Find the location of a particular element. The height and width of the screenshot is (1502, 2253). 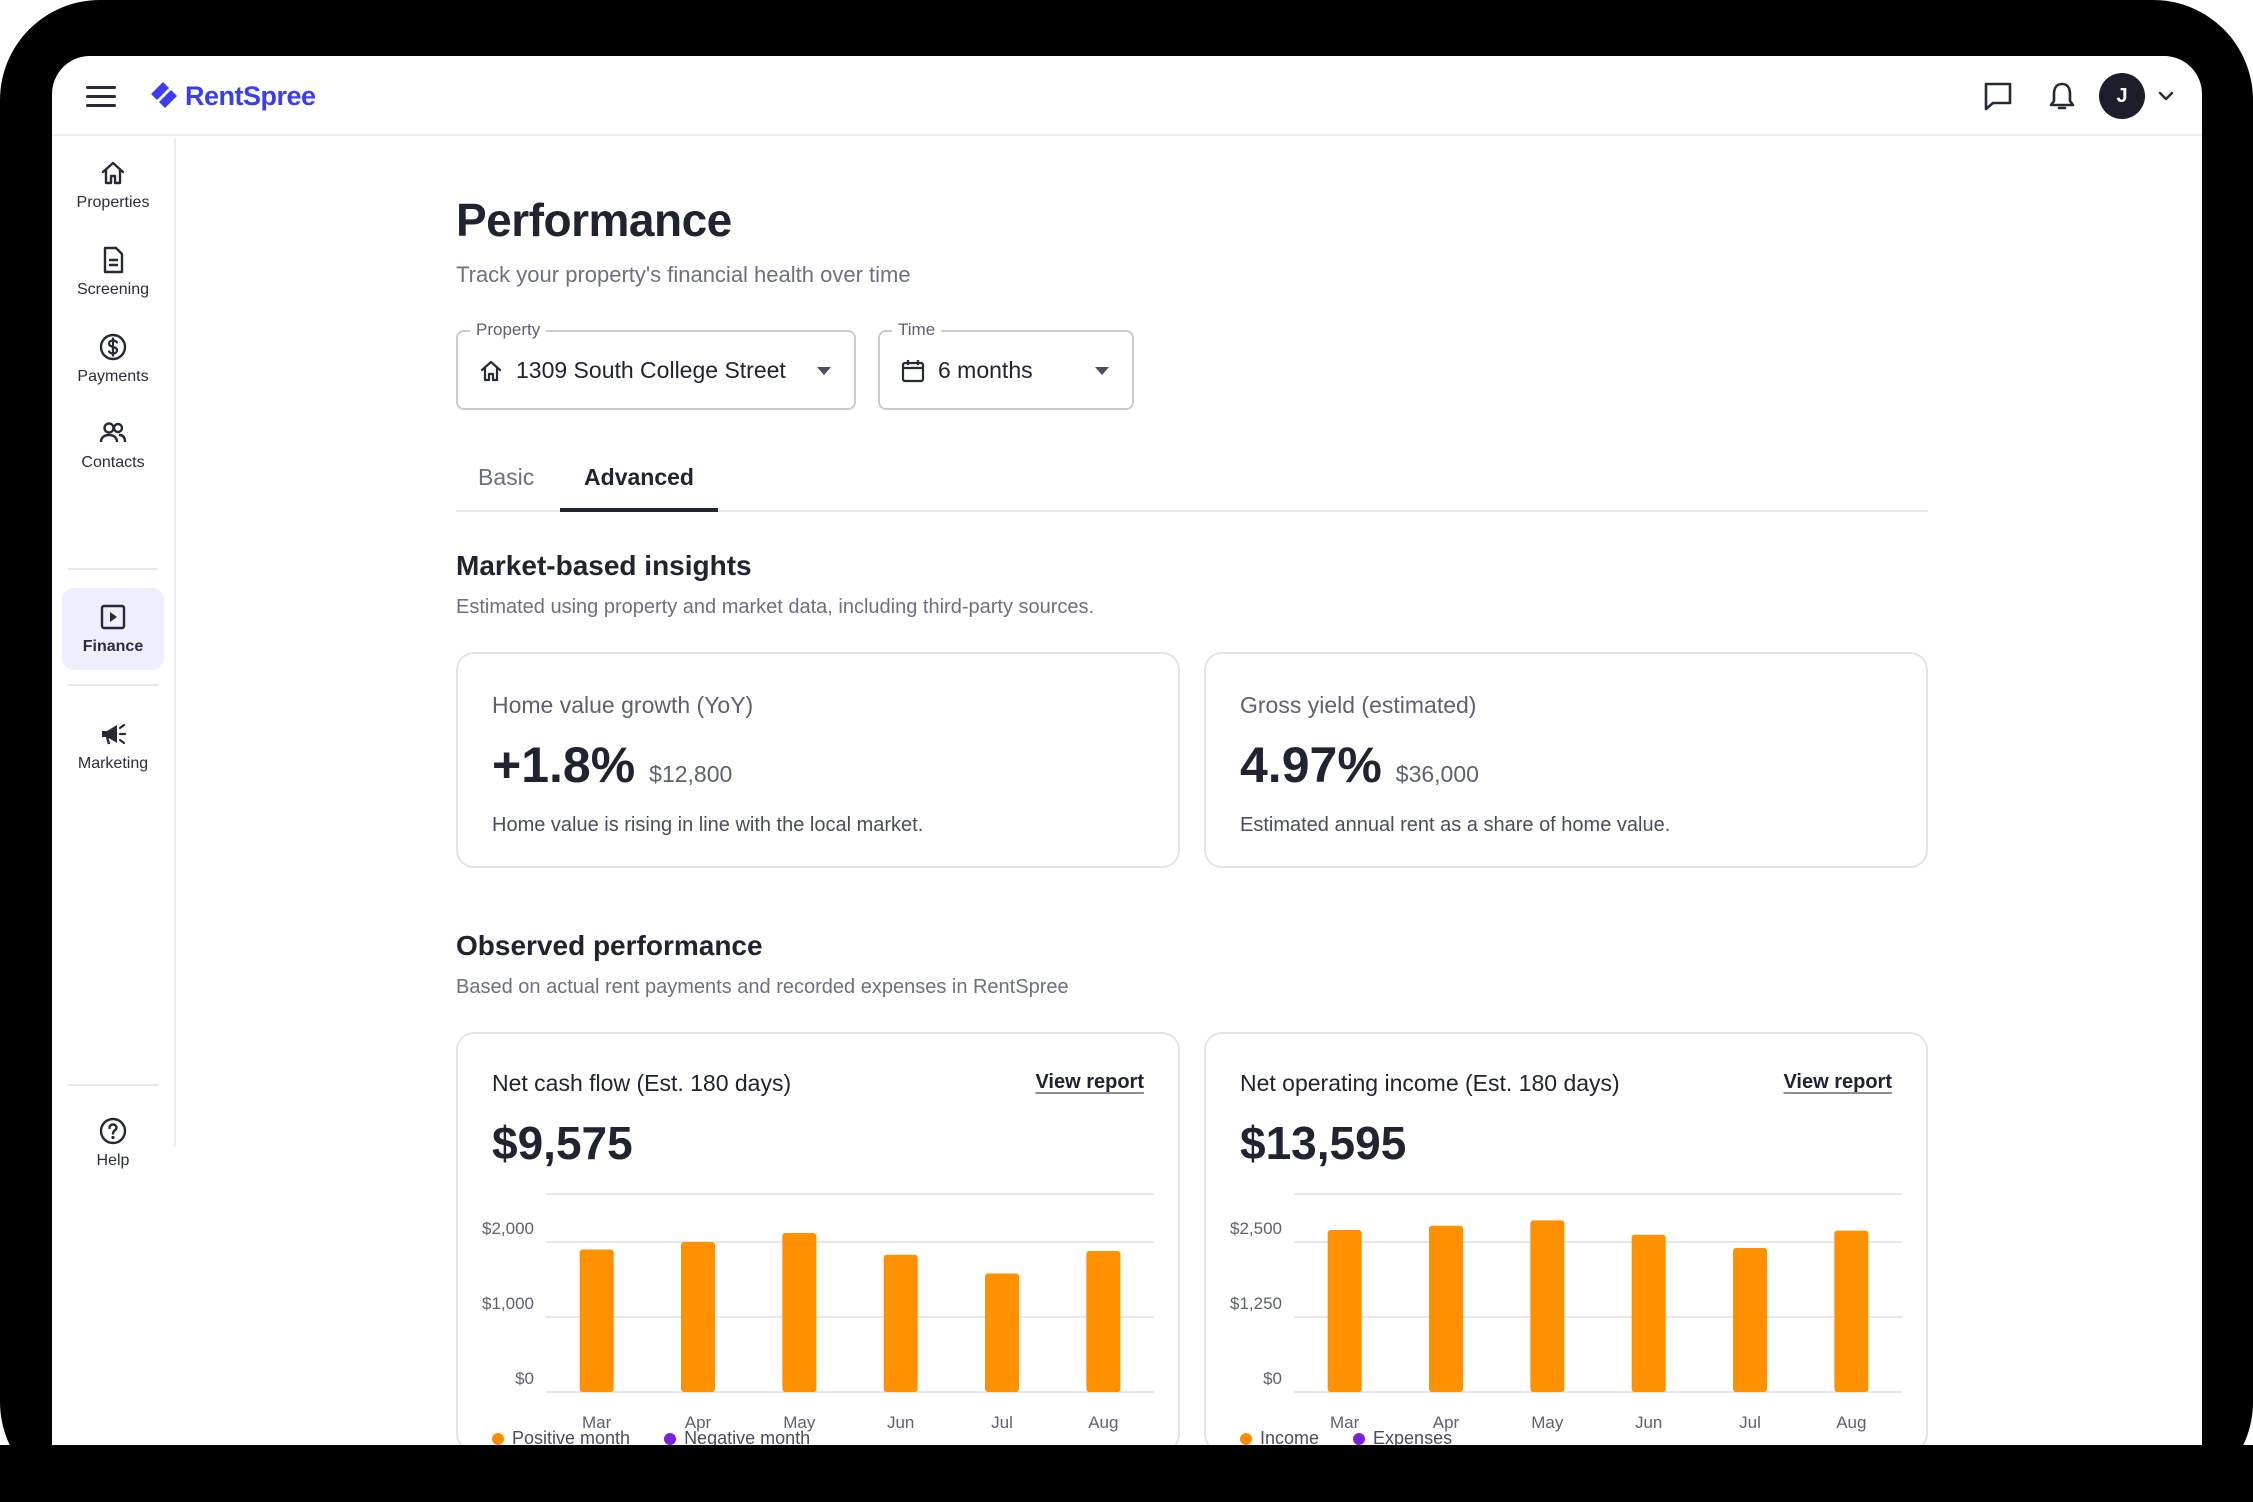

sidebar-item-screening: Screening is located at coordinates (113, 272).